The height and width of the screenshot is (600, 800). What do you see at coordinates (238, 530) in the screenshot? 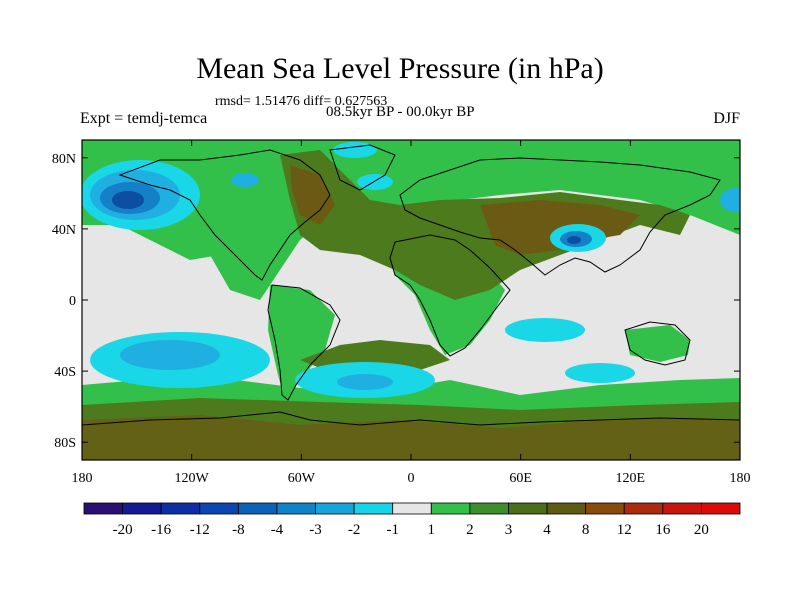
I see `colorbar-label: -8` at bounding box center [238, 530].